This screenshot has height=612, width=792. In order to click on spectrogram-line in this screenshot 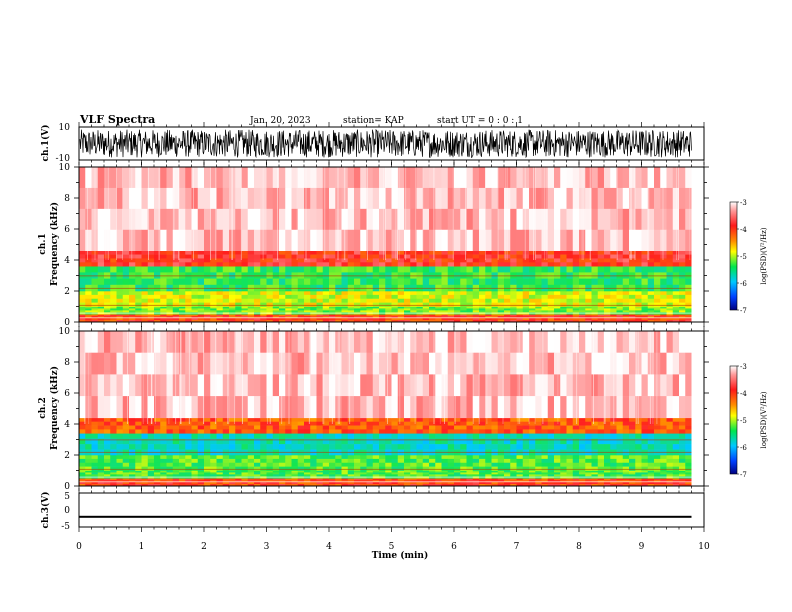, I will do `click(385, 276)`.